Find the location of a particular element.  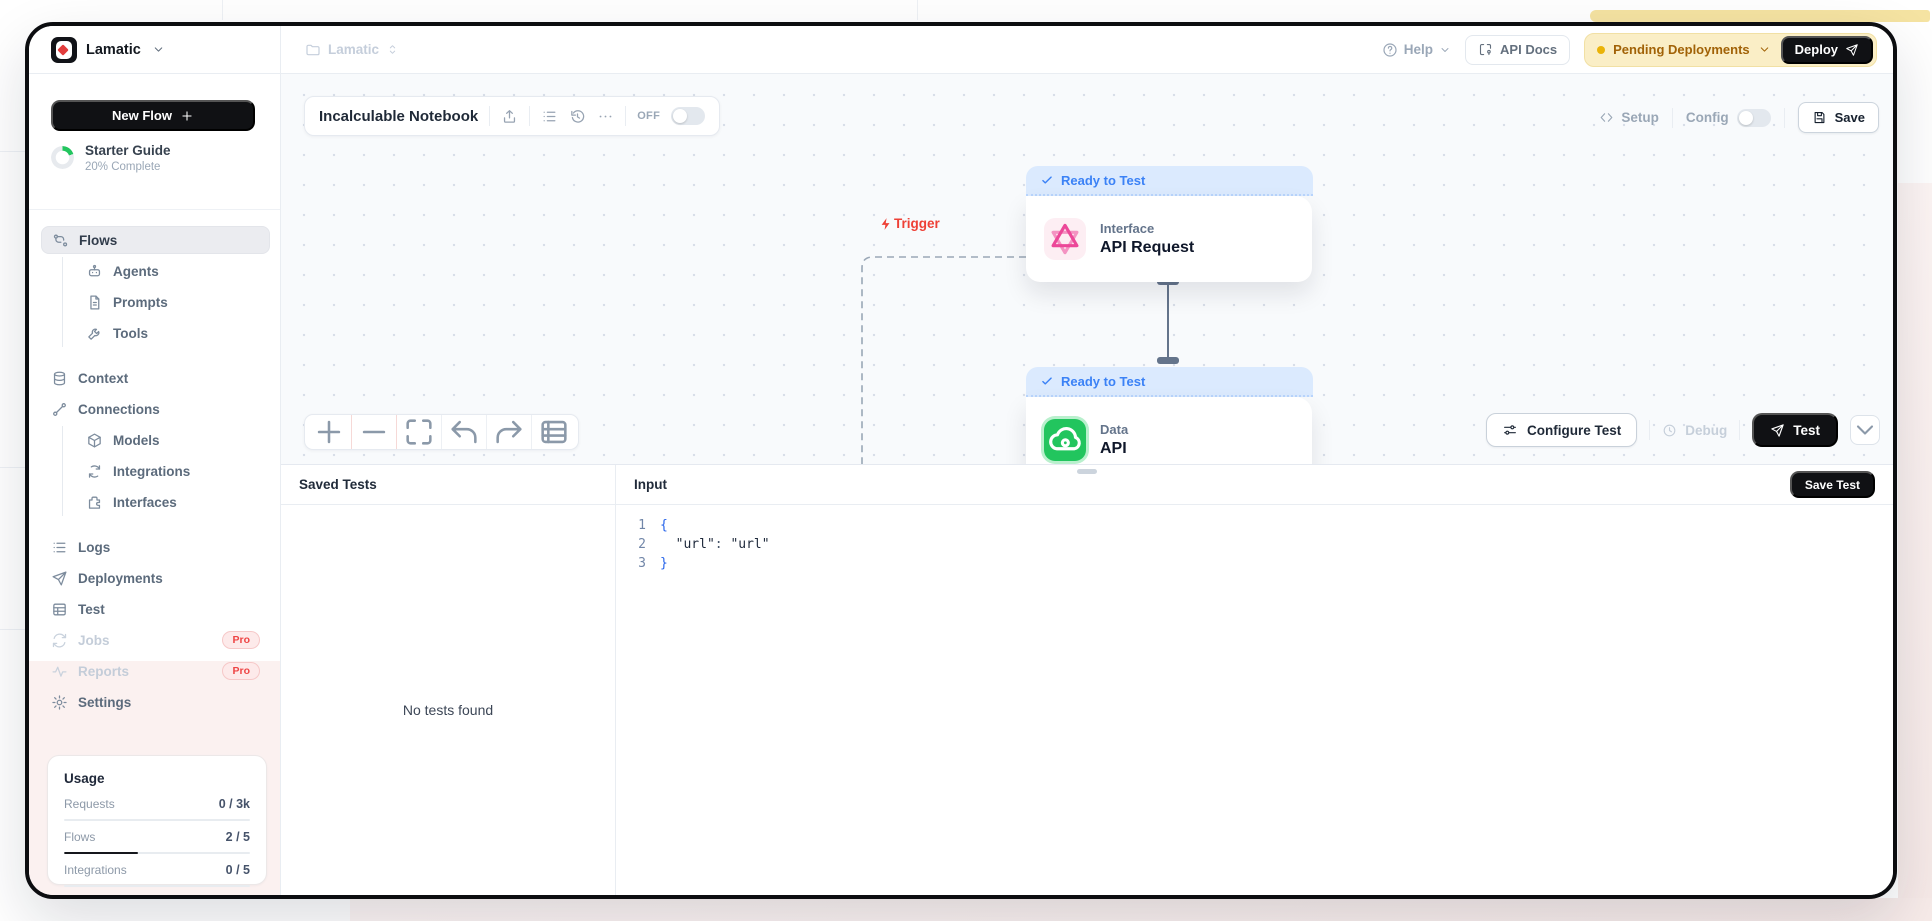

sidebar-item-integrations: Integrations is located at coordinates (173, 471).